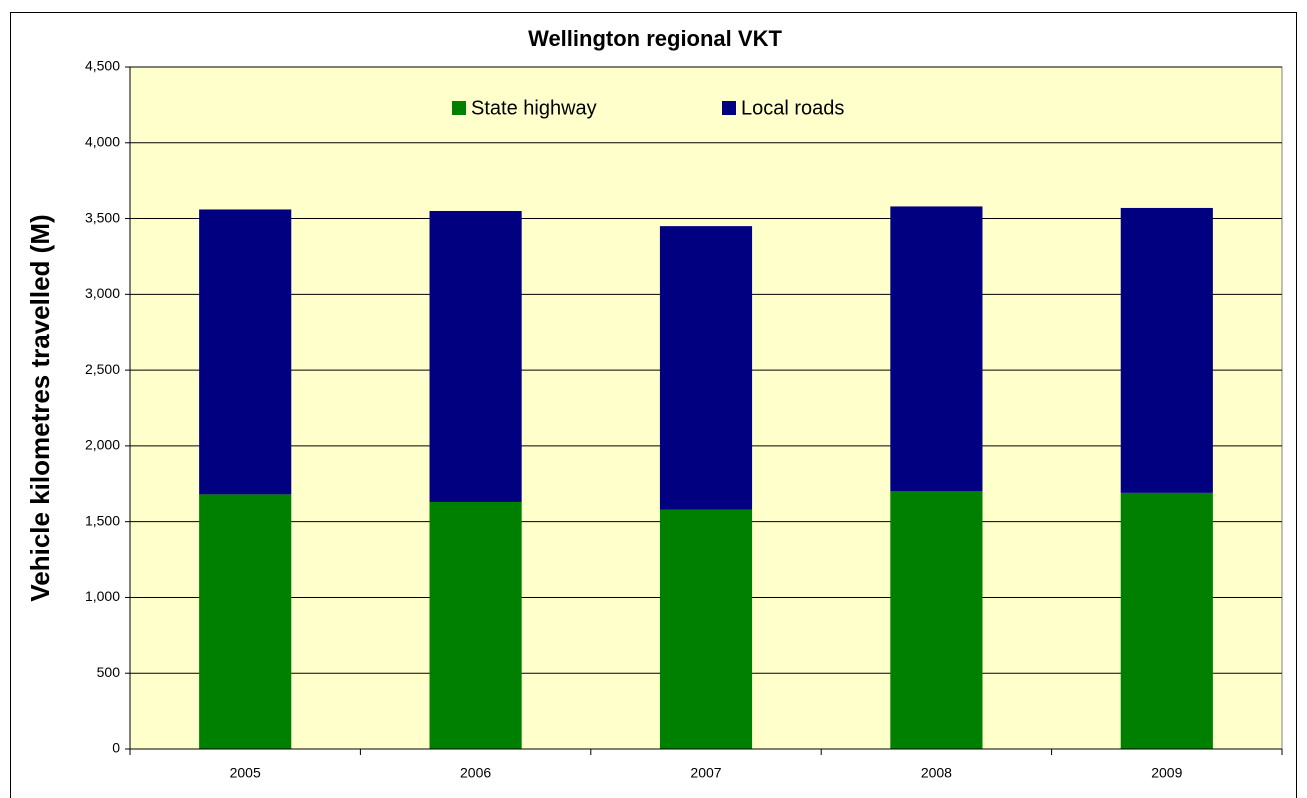  I want to click on x-tick-label: 2005, so click(245, 773).